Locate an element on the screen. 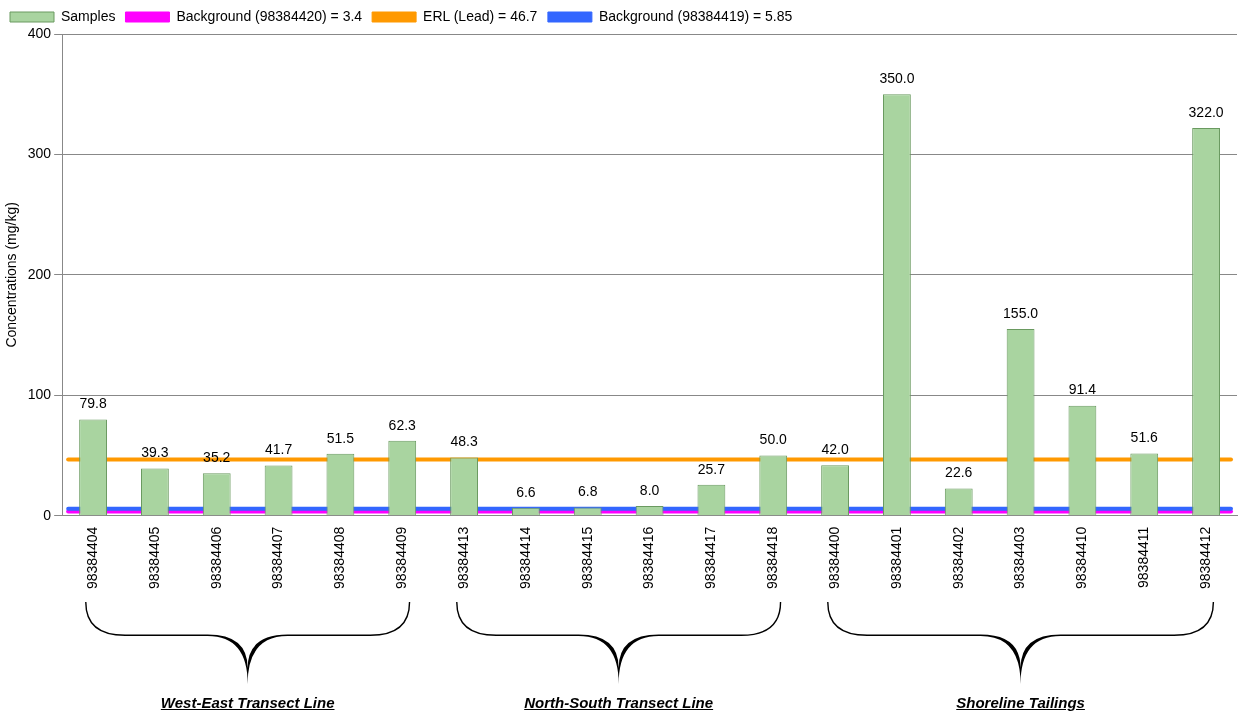 The height and width of the screenshot is (719, 1241). x-tick-label: 98384410 is located at coordinates (1081, 558).